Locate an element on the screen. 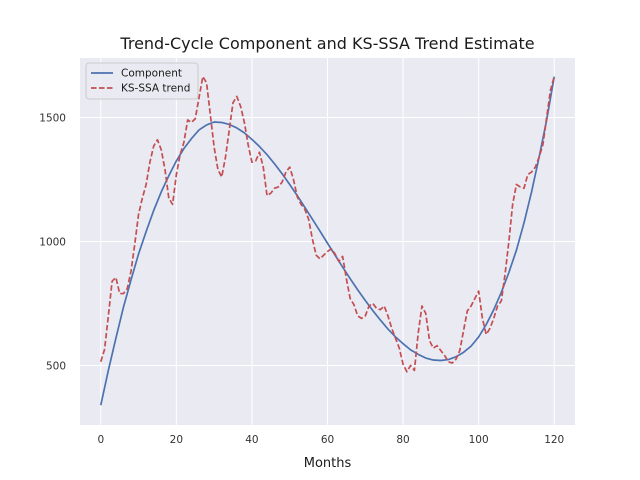 Image resolution: width=640 pixels, height=480 pixels. legend-box is located at coordinates (142, 81).